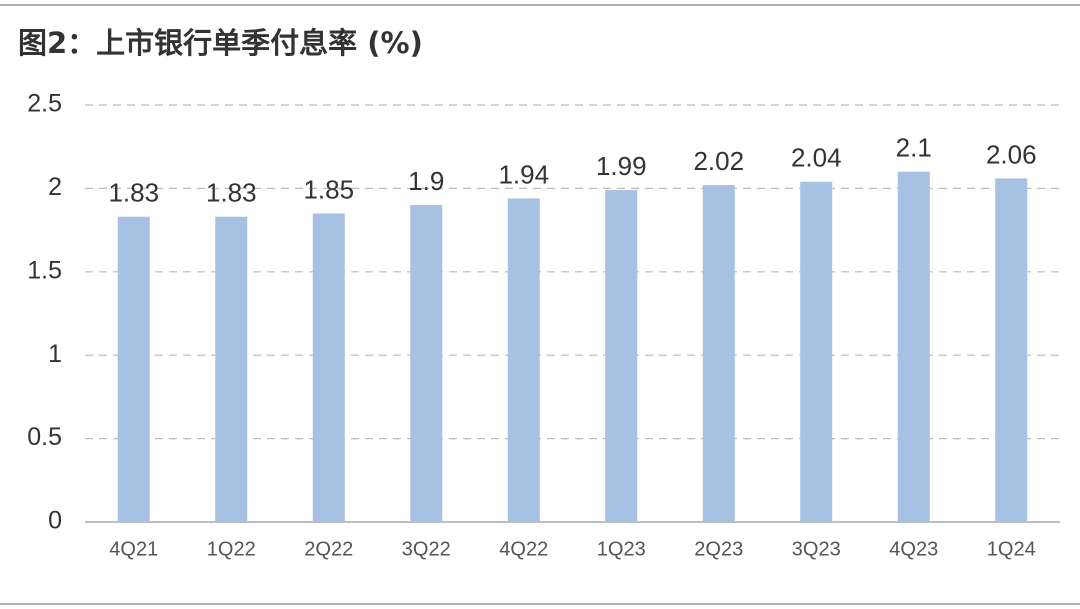 Image resolution: width=1080 pixels, height=609 pixels. Describe the element at coordinates (621, 166) in the screenshot. I see `data-label: 1.99` at that location.